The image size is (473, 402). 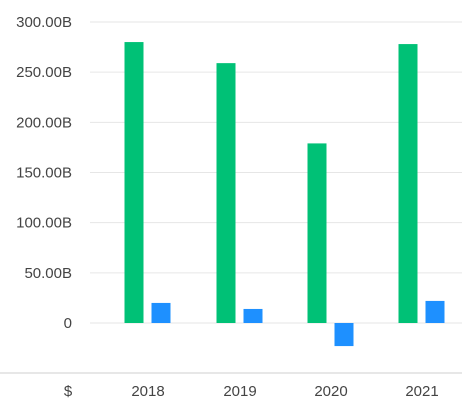 What do you see at coordinates (317, 233) in the screenshot?
I see `bar-series-1-2020` at bounding box center [317, 233].